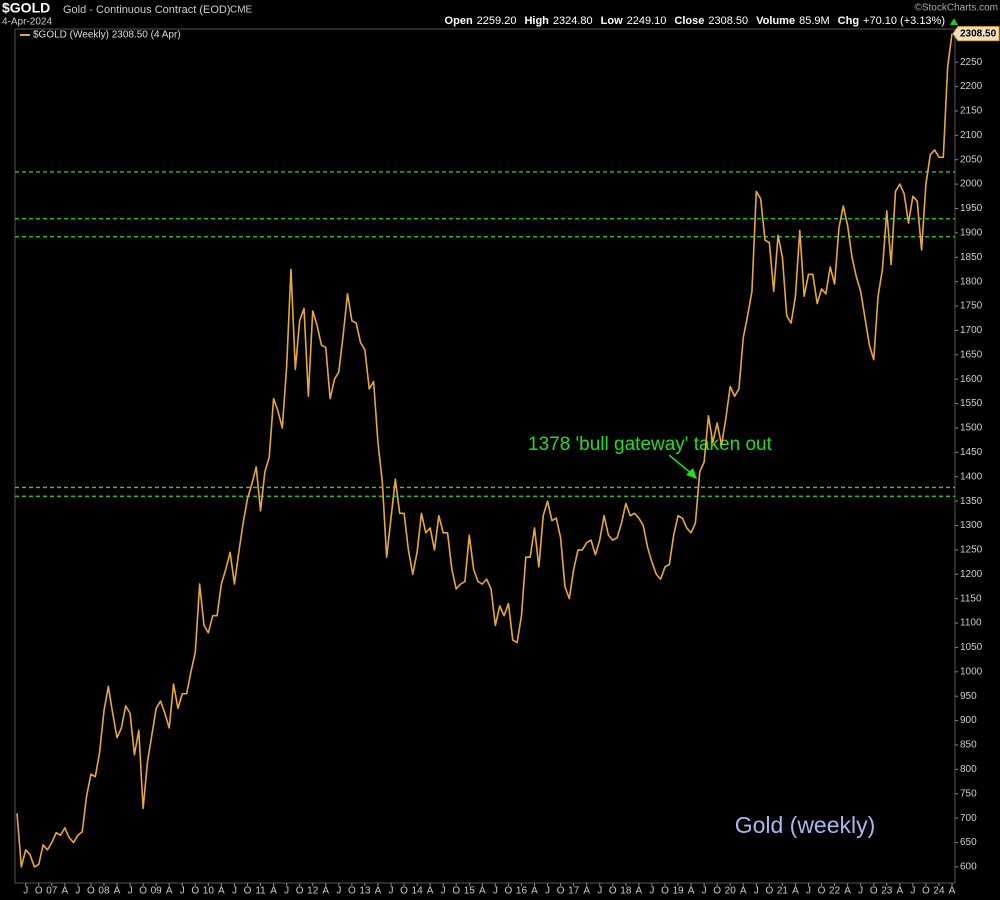 Image resolution: width=1000 pixels, height=900 pixels. I want to click on y-tick-label: 750, so click(968, 793).